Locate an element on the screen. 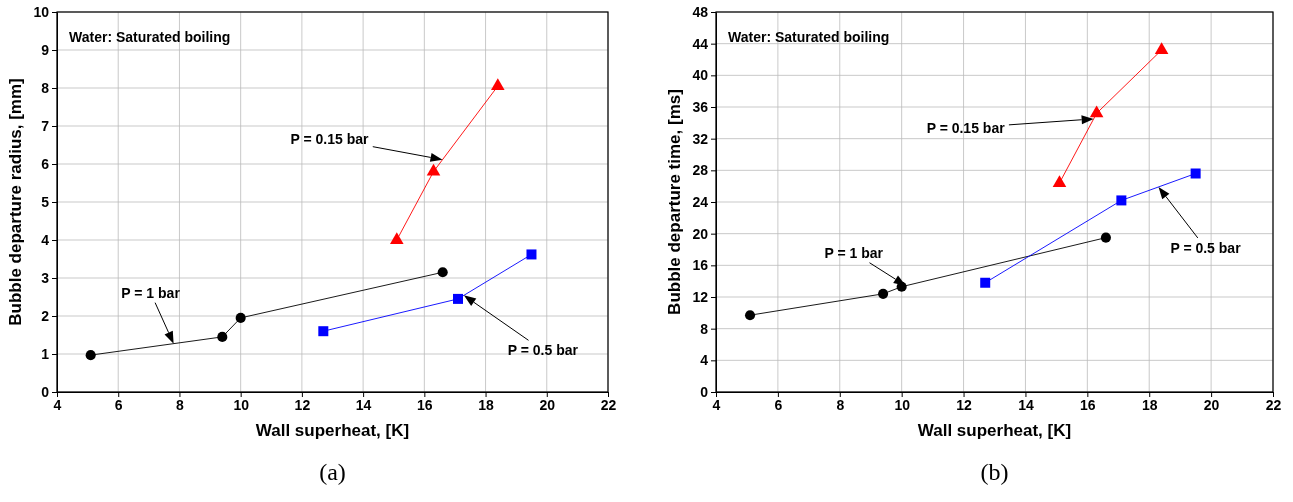  y-tick-label: 3 is located at coordinates (45, 277).